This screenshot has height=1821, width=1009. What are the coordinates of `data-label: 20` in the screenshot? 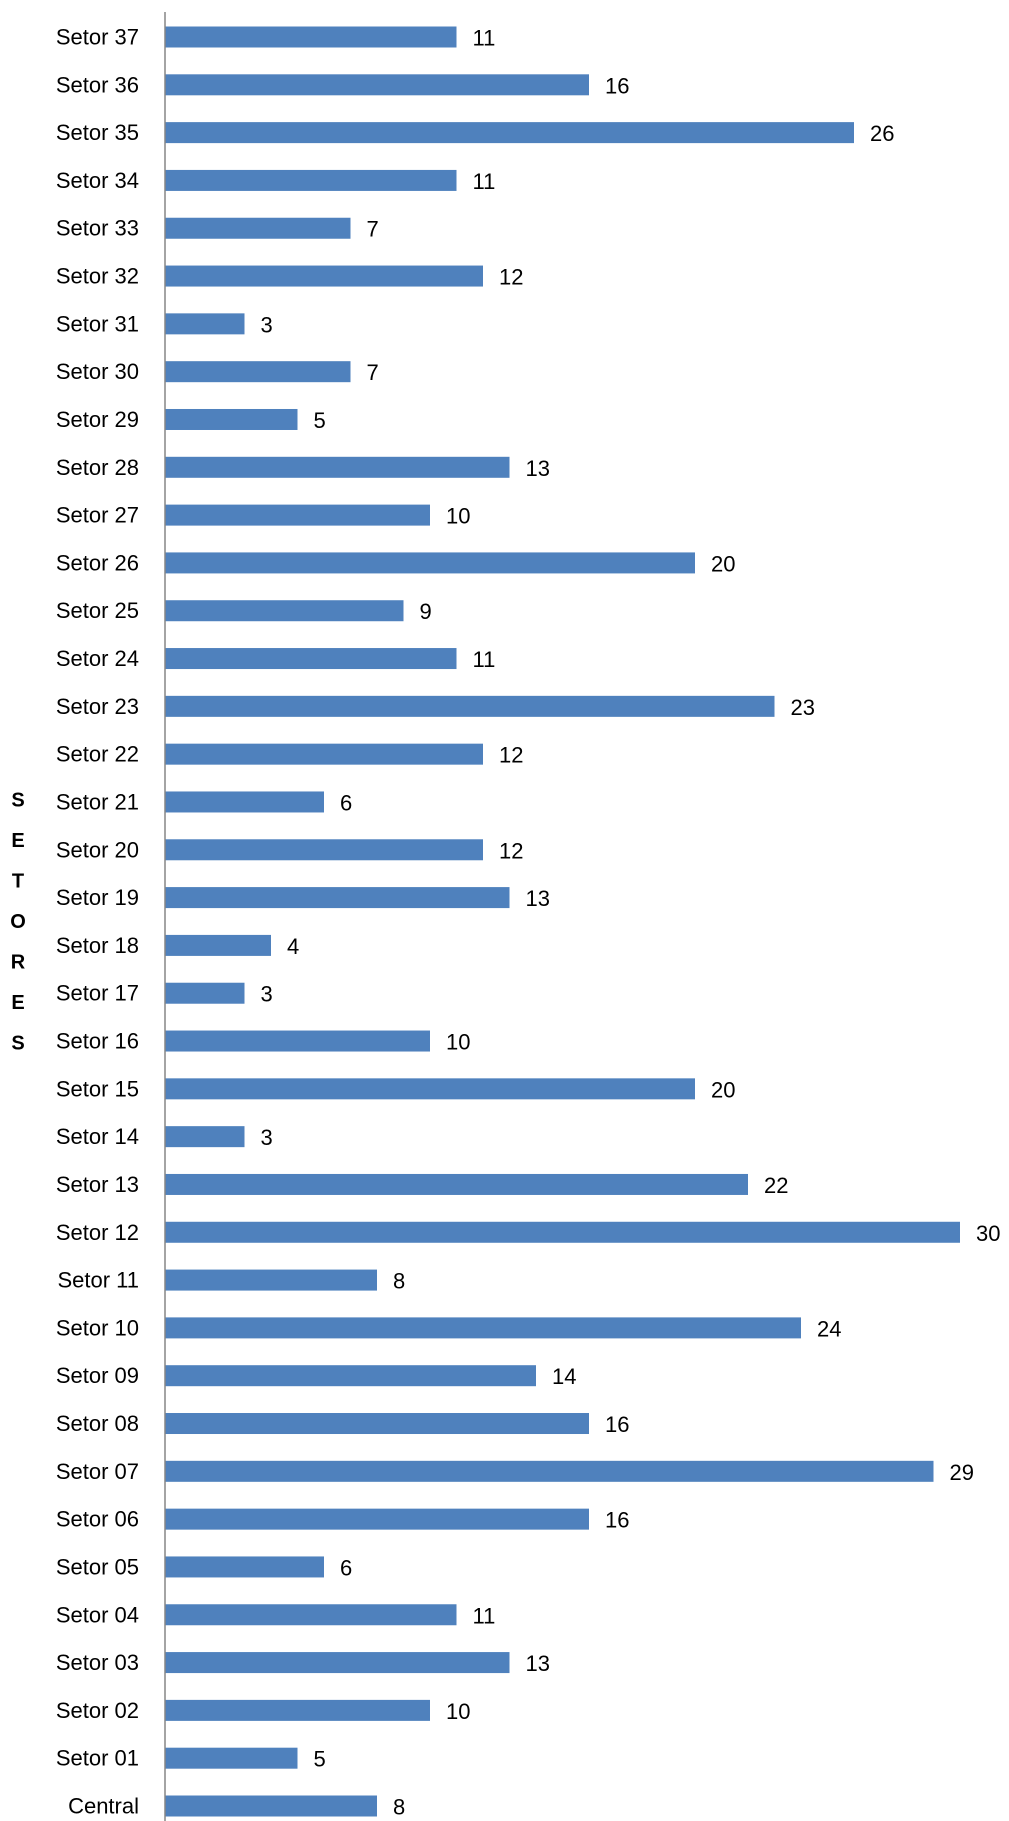 It's located at (723, 563).